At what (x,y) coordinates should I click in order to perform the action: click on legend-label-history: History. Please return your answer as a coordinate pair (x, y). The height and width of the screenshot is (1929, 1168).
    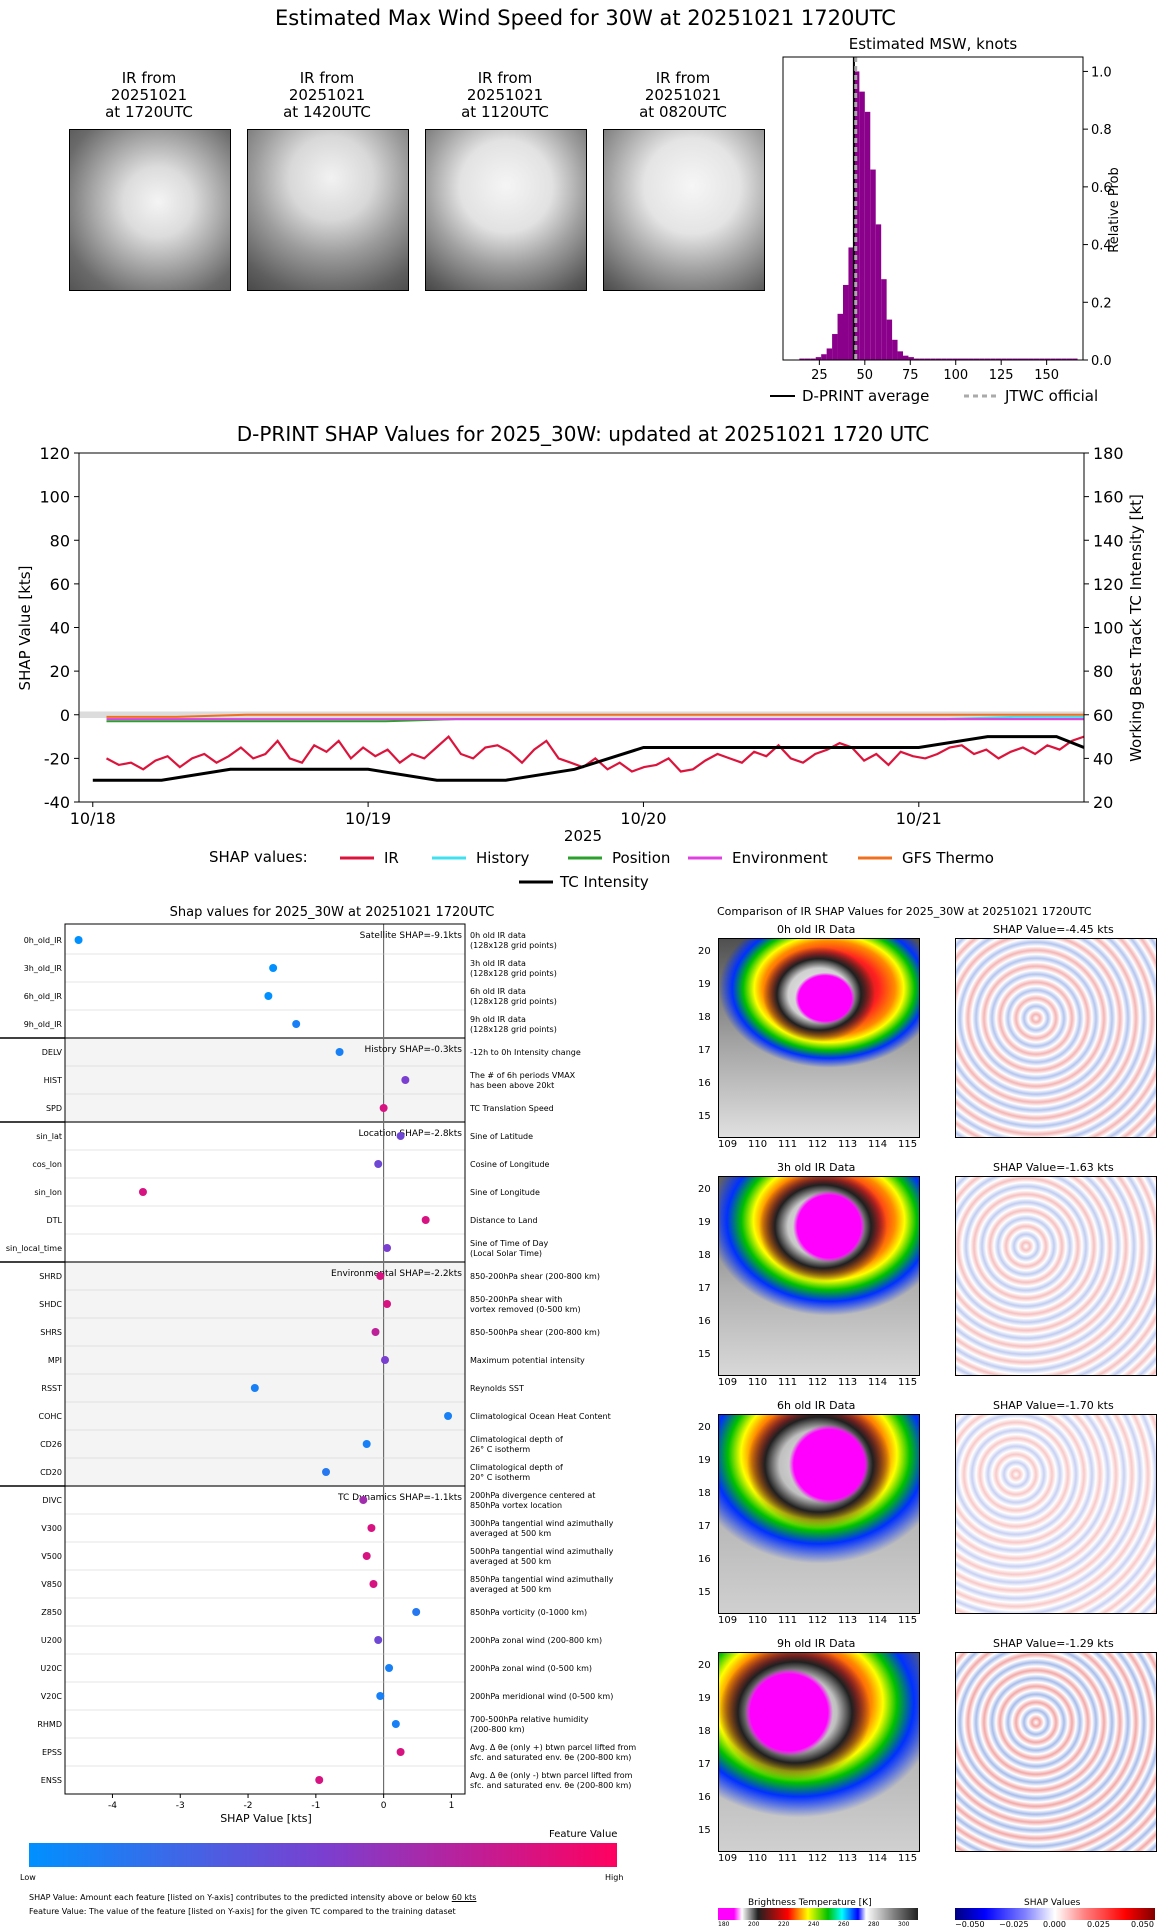
    Looking at the image, I should click on (502, 858).